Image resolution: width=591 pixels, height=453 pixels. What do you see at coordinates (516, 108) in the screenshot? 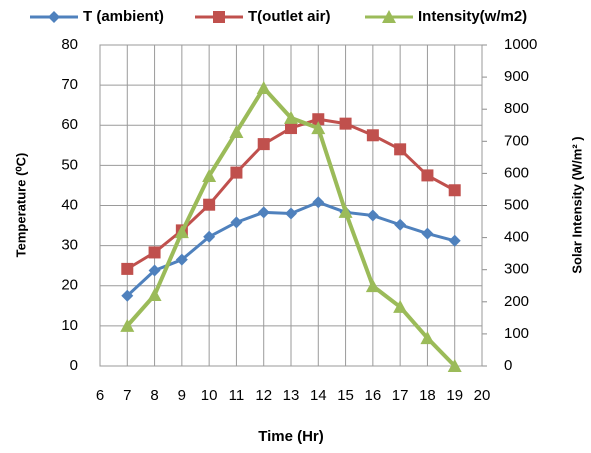
I see `y2-tick-label: 800` at bounding box center [516, 108].